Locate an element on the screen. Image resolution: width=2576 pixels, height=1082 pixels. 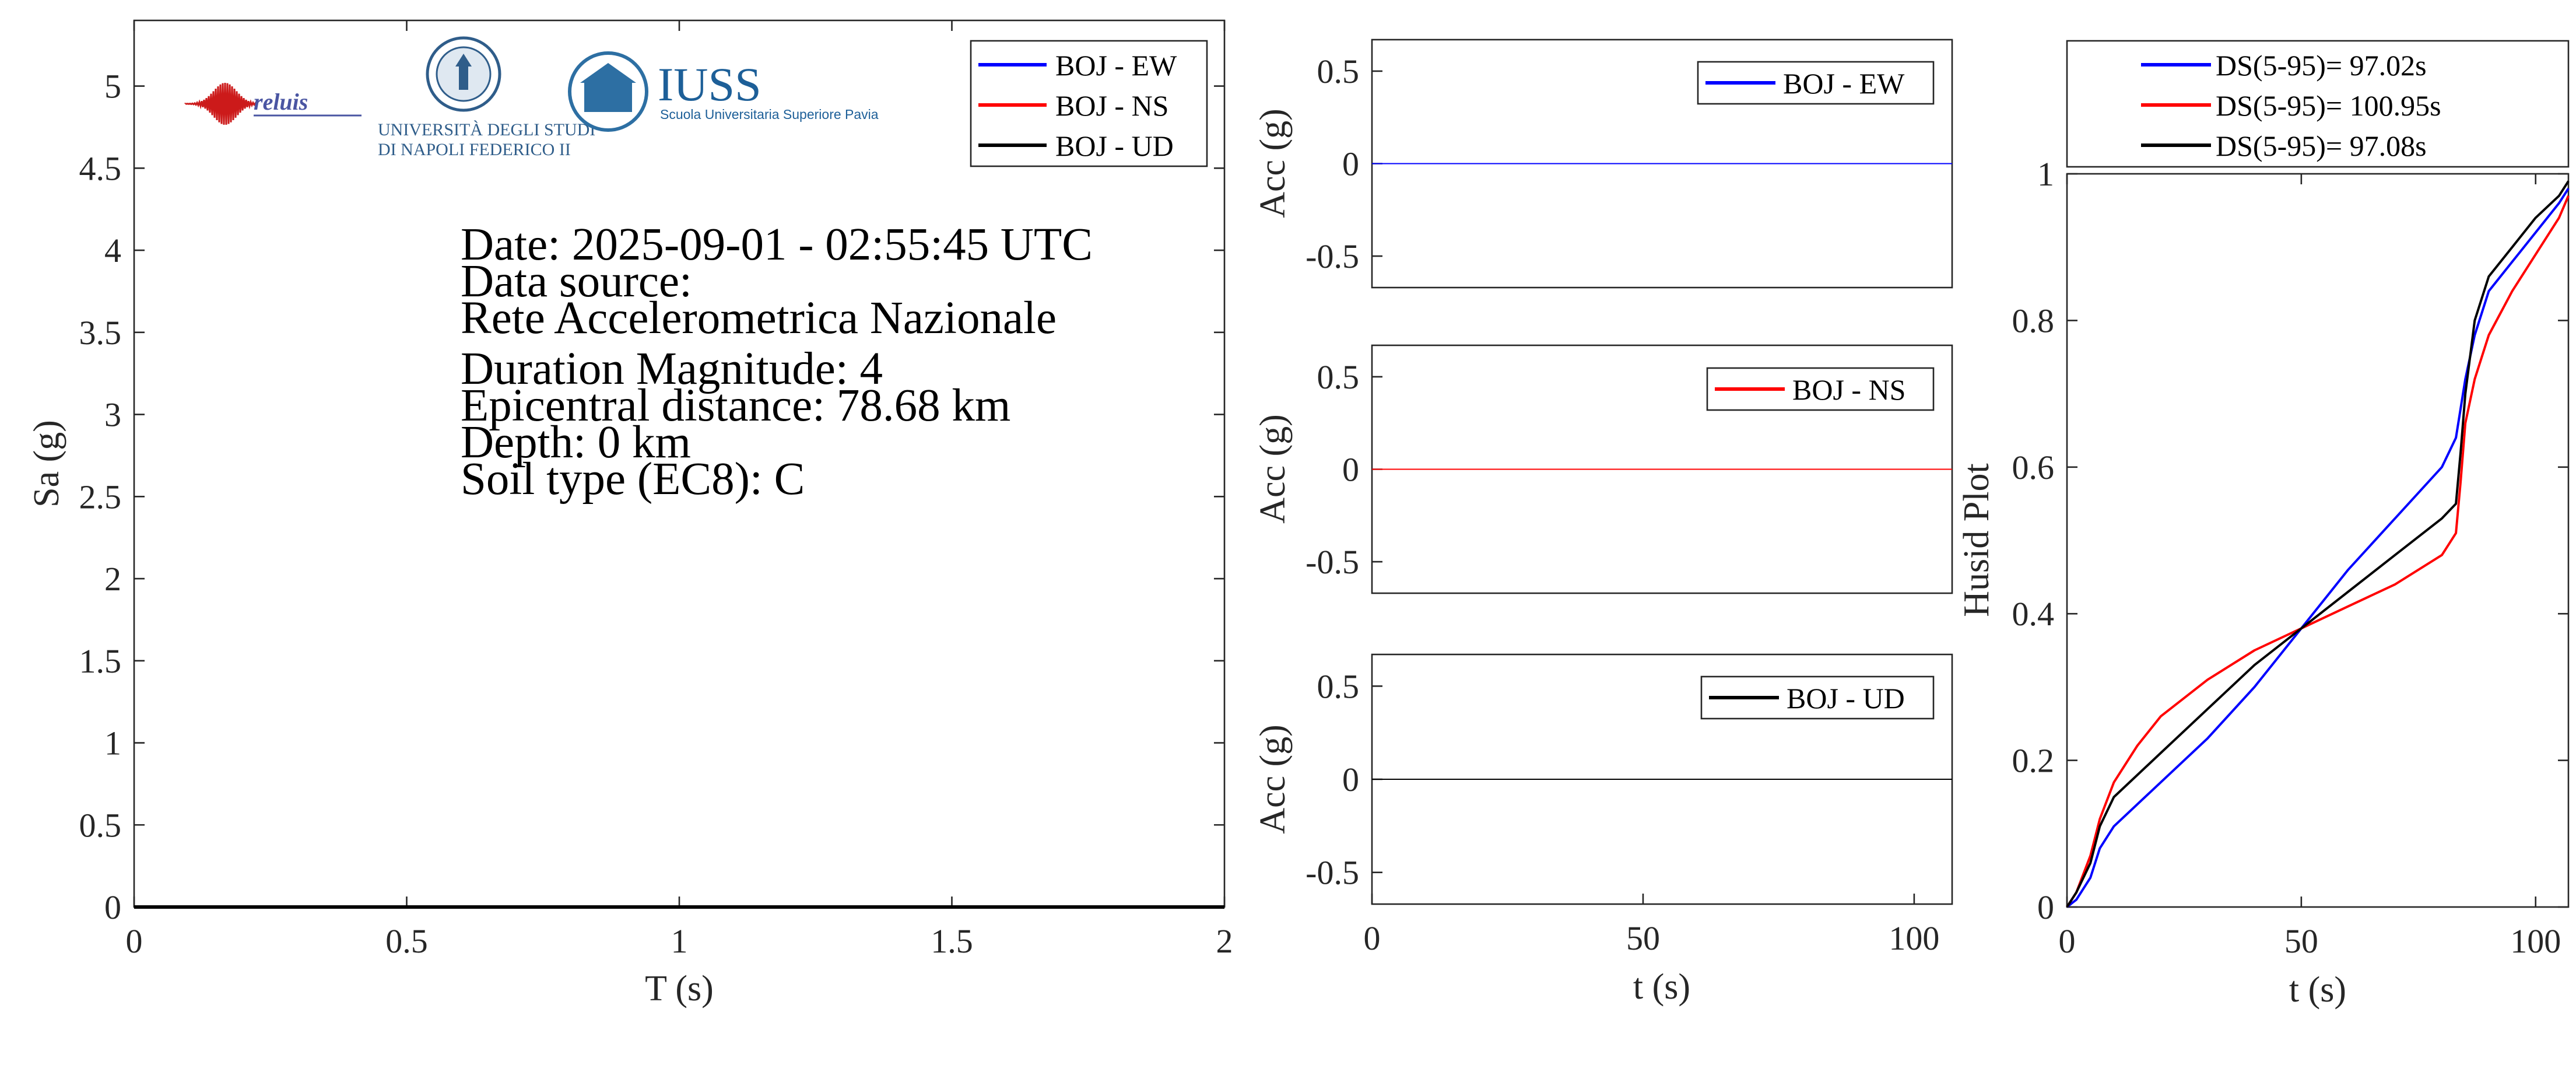
iuss-logo-subtitle: Scuola Universitaria Superiore Pavia is located at coordinates (769, 114).